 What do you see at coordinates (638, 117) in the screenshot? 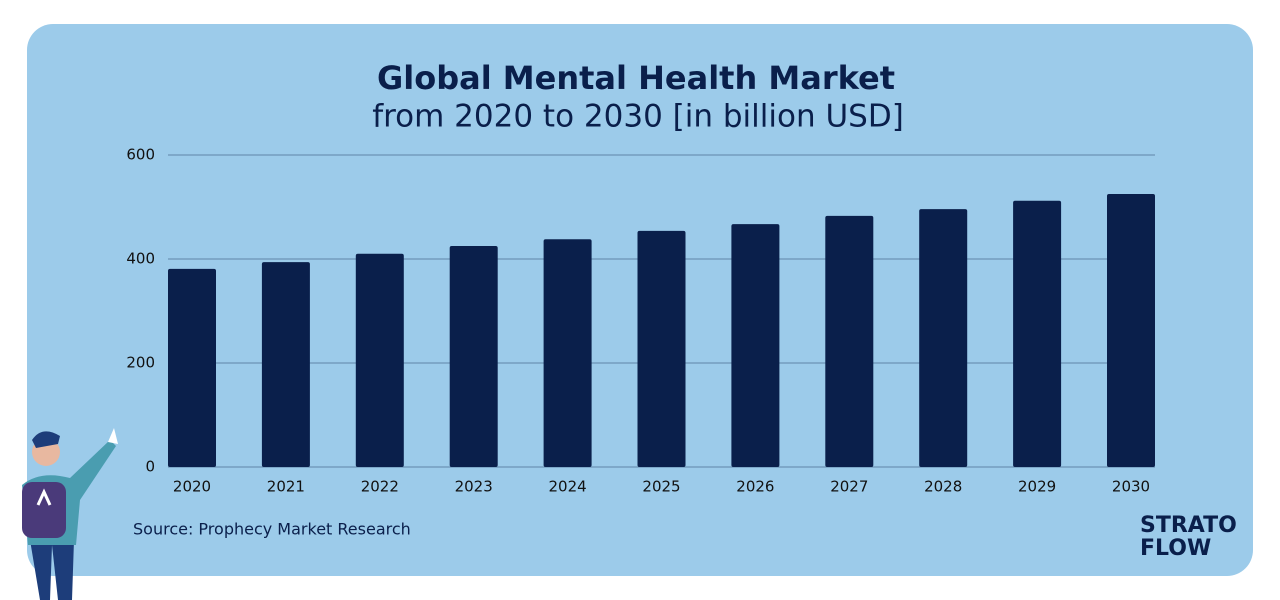
I see `chart-subtitle: from 2020 to 2030 [in billion USD]` at bounding box center [638, 117].